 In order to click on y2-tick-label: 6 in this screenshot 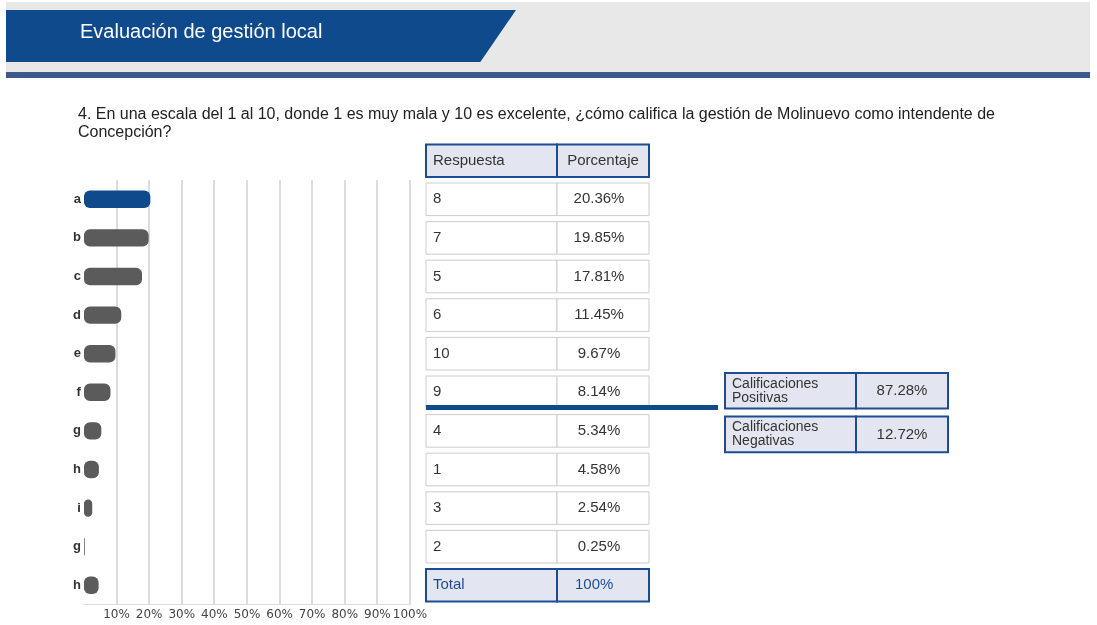, I will do `click(437, 314)`.